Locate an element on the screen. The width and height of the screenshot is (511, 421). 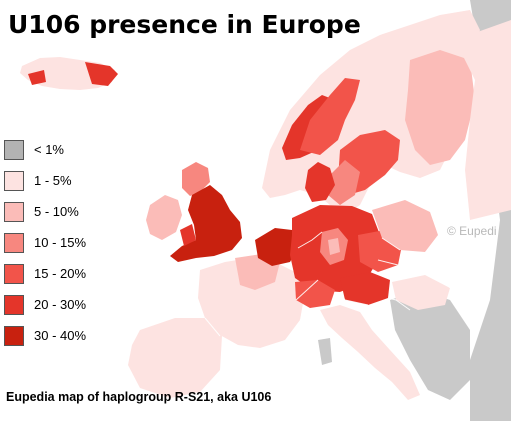
region-germany-core is located at coordinates (334, 246).